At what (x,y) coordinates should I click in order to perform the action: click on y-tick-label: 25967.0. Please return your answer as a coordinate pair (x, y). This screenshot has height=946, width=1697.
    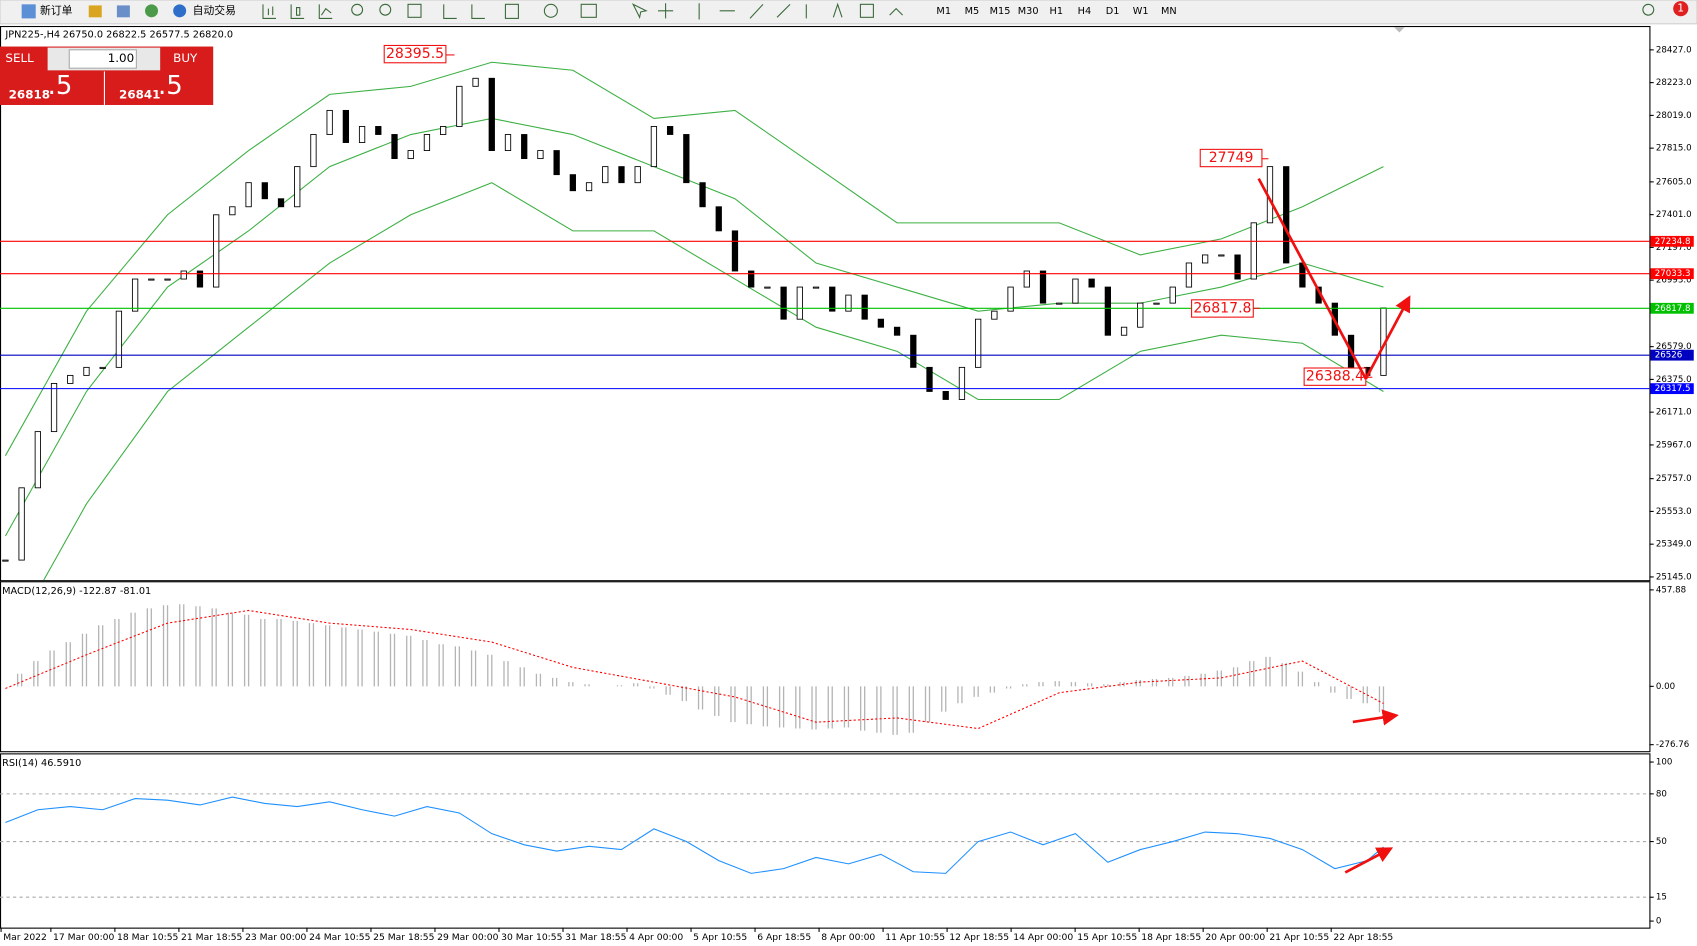
    Looking at the image, I should click on (1674, 445).